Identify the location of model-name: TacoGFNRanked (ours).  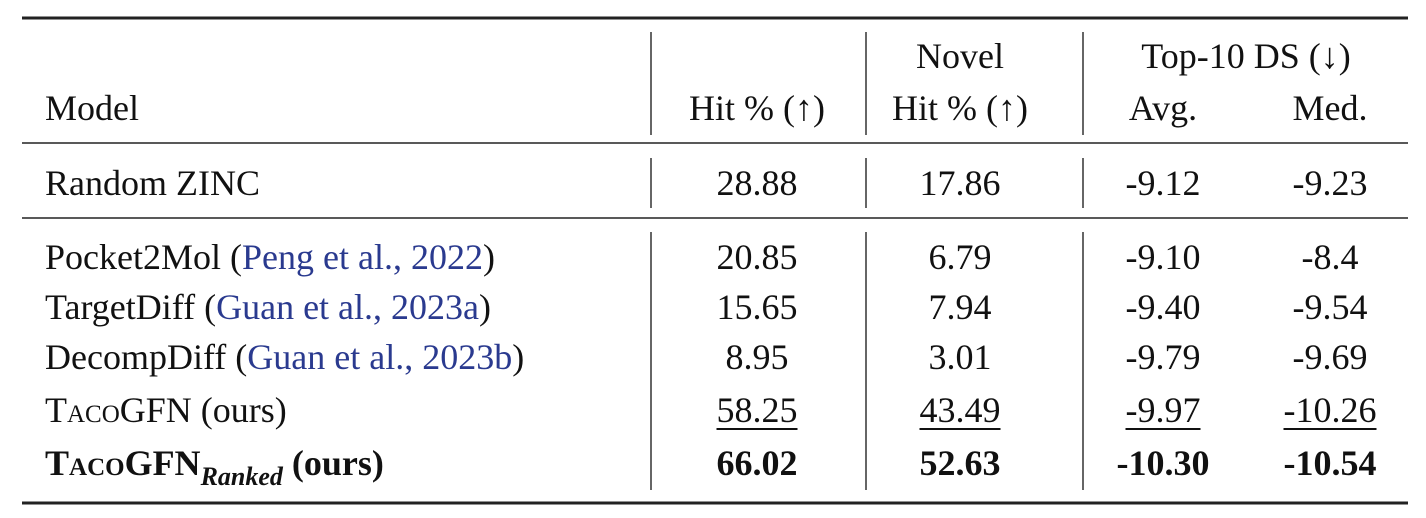
(214, 466).